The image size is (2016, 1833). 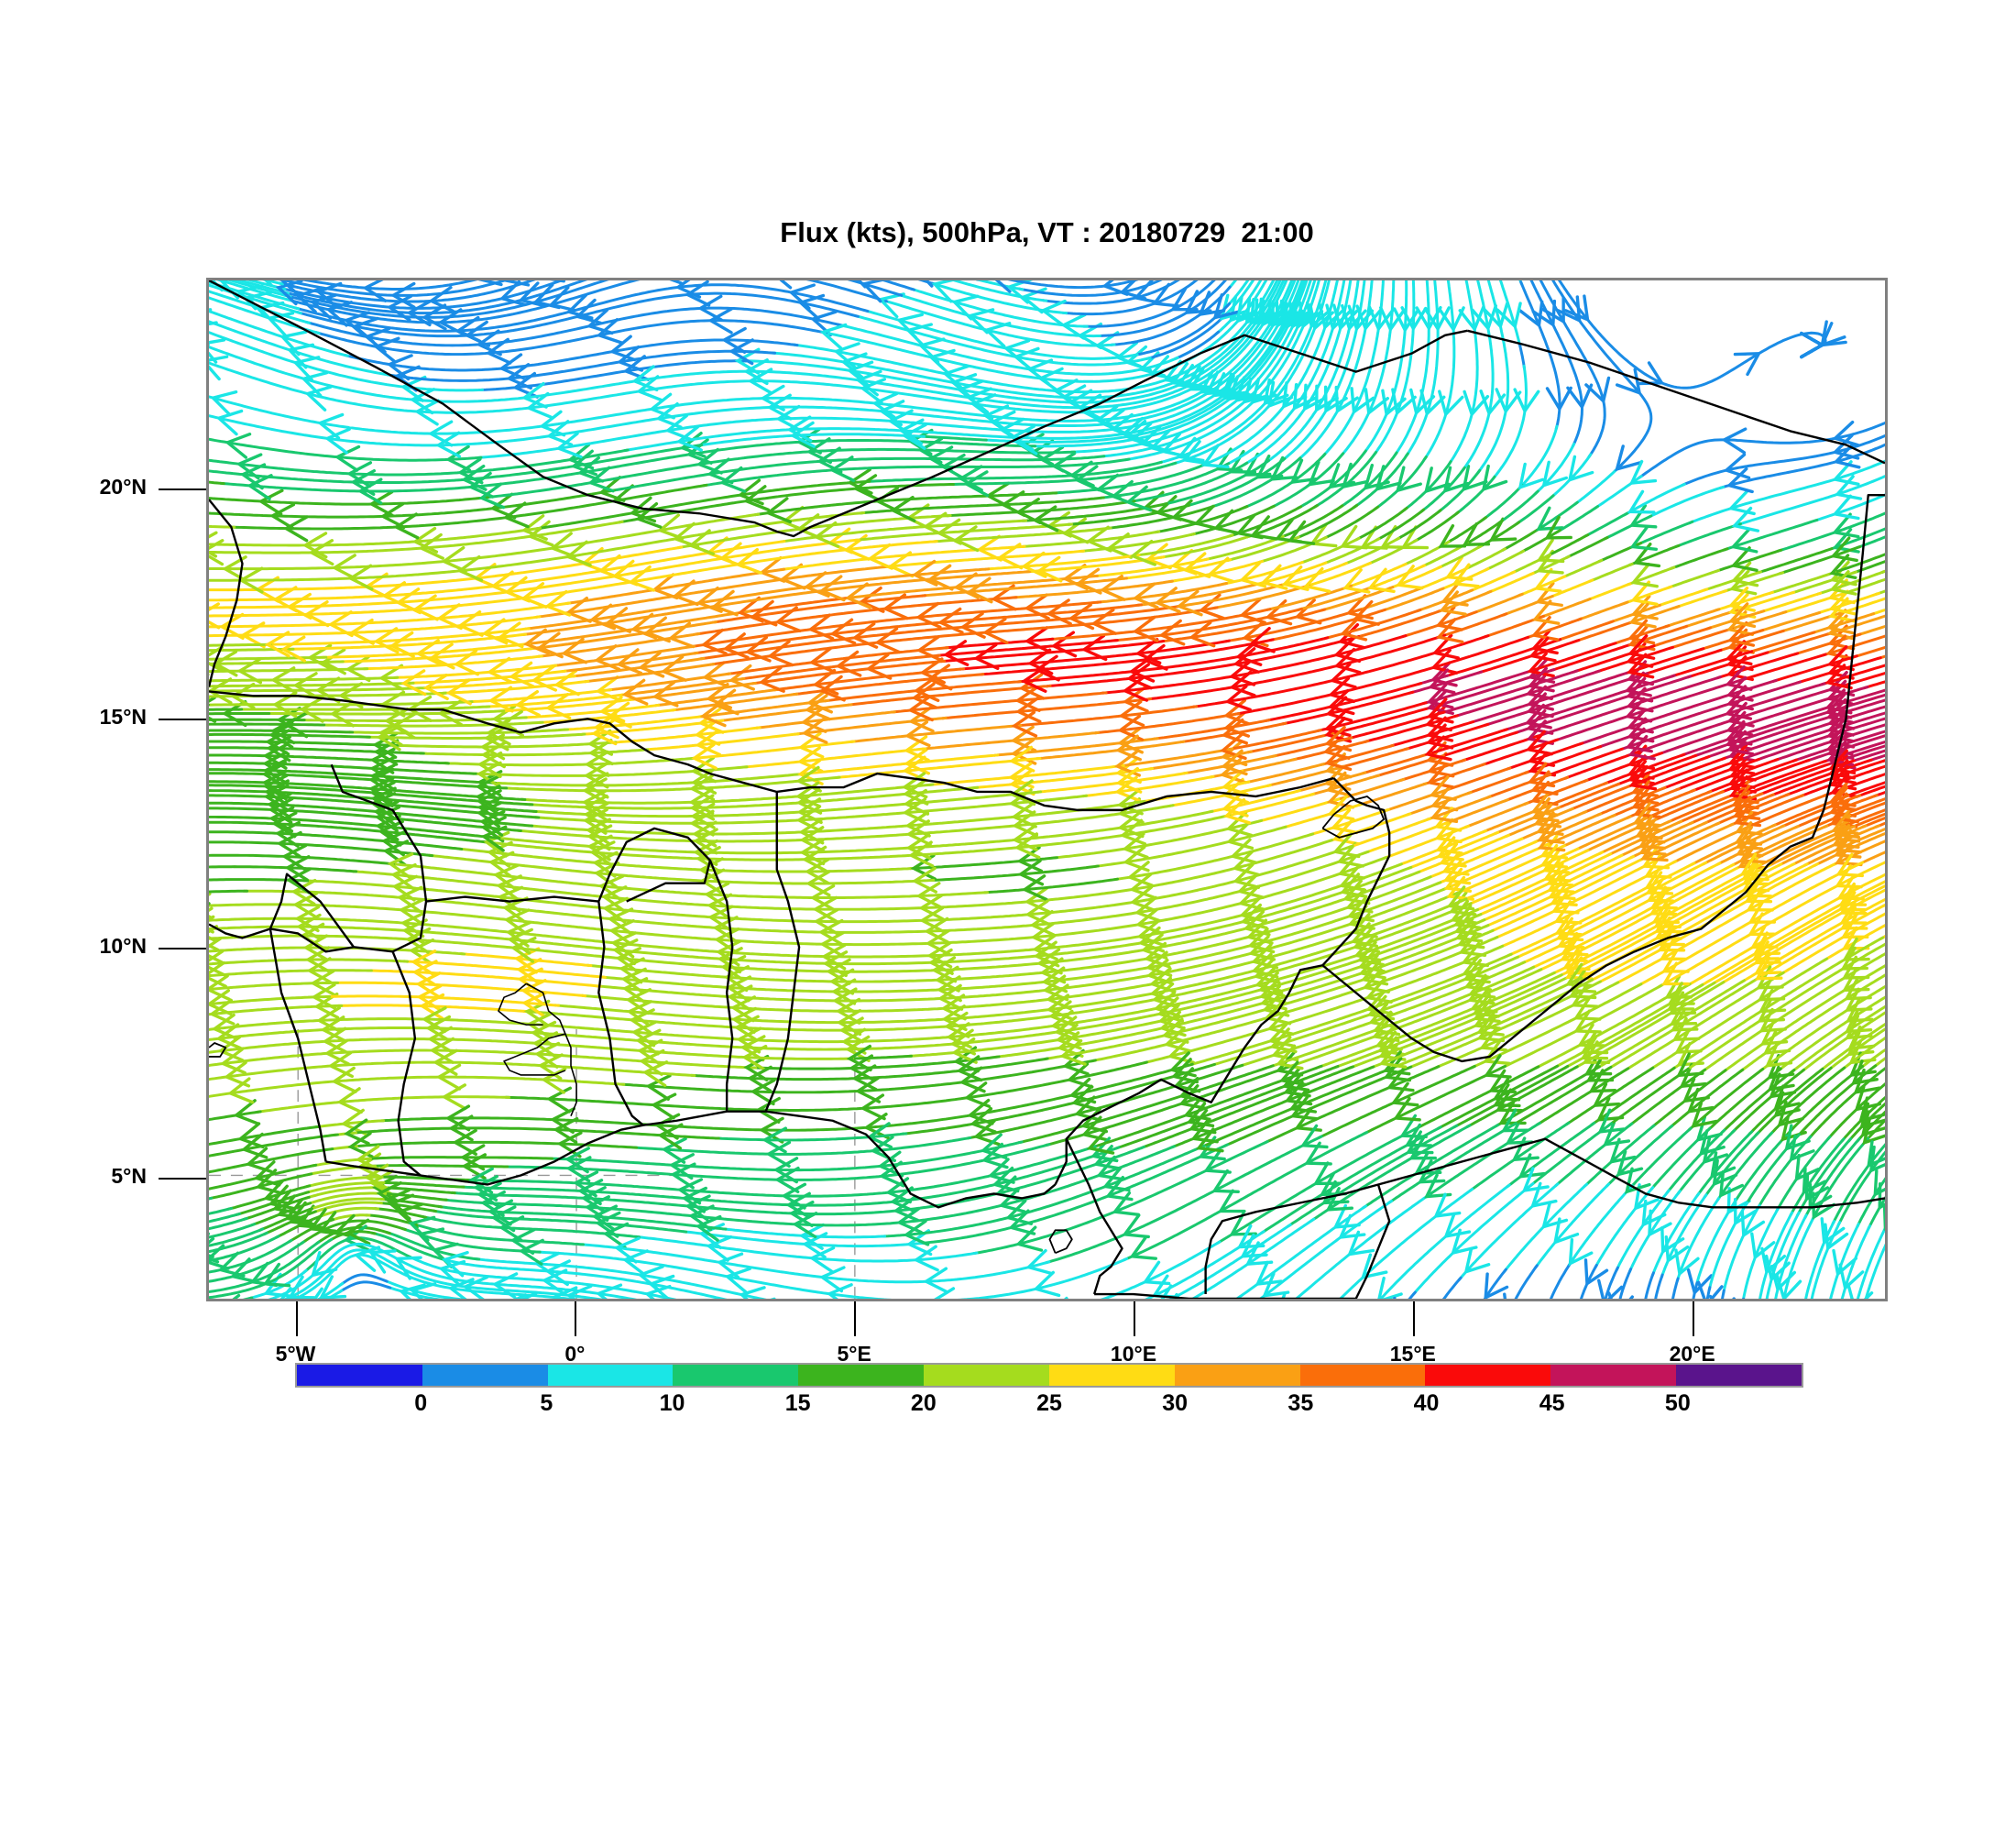 What do you see at coordinates (1300, 1403) in the screenshot?
I see `colorbar-tick-label: 35` at bounding box center [1300, 1403].